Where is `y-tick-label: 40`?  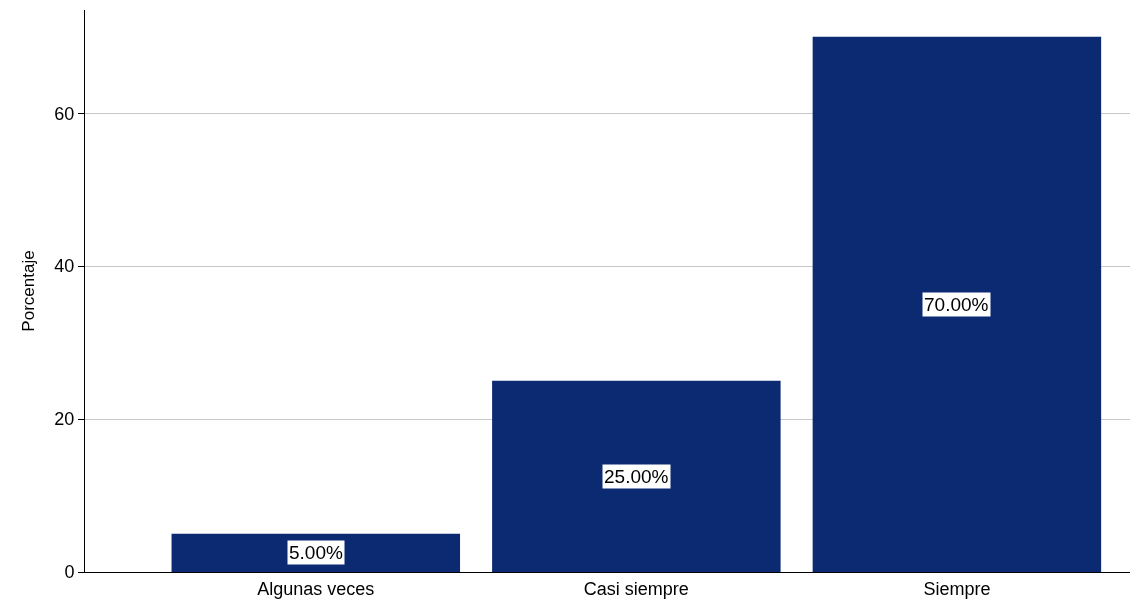
y-tick-label: 40 is located at coordinates (64, 266).